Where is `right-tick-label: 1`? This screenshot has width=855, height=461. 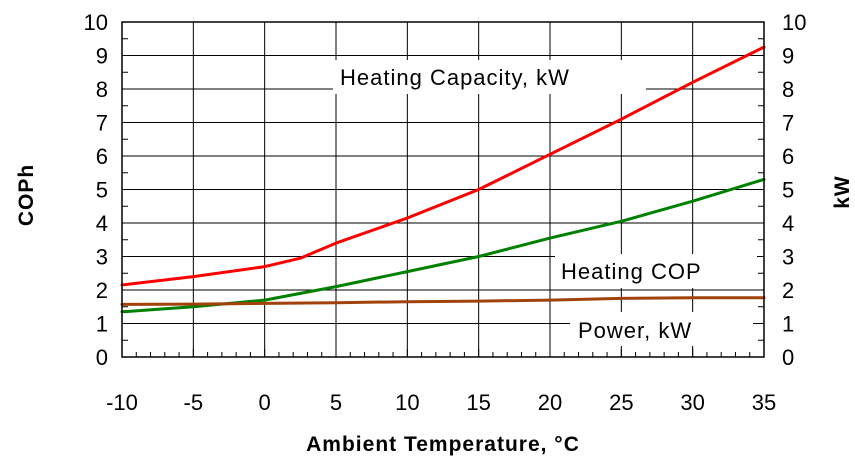 right-tick-label: 1 is located at coordinates (788, 324).